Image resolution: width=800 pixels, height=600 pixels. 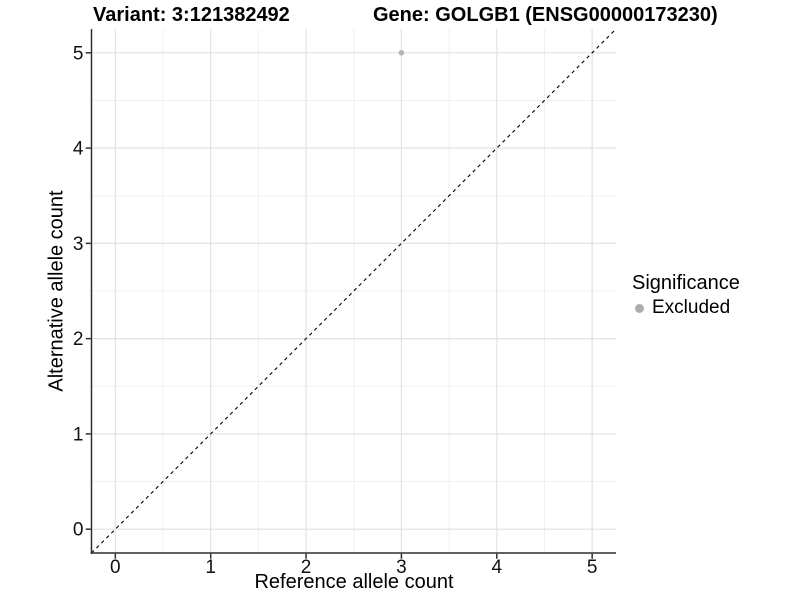 What do you see at coordinates (210, 567) in the screenshot?
I see `x-axis-tick-label: 1` at bounding box center [210, 567].